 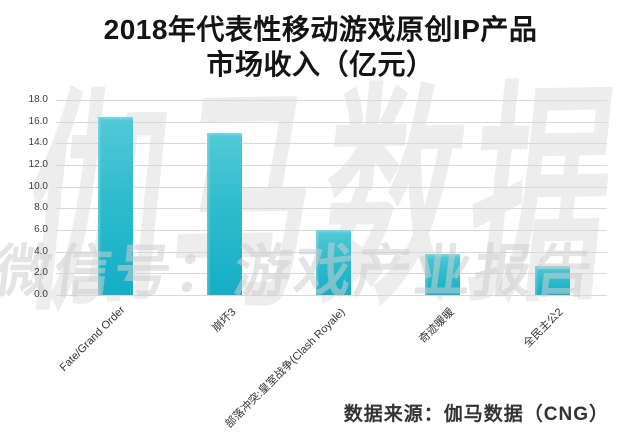 What do you see at coordinates (320, 29) in the screenshot?
I see `chart-title-line1: 2018年代表性移动游戏原创IP产品` at bounding box center [320, 29].